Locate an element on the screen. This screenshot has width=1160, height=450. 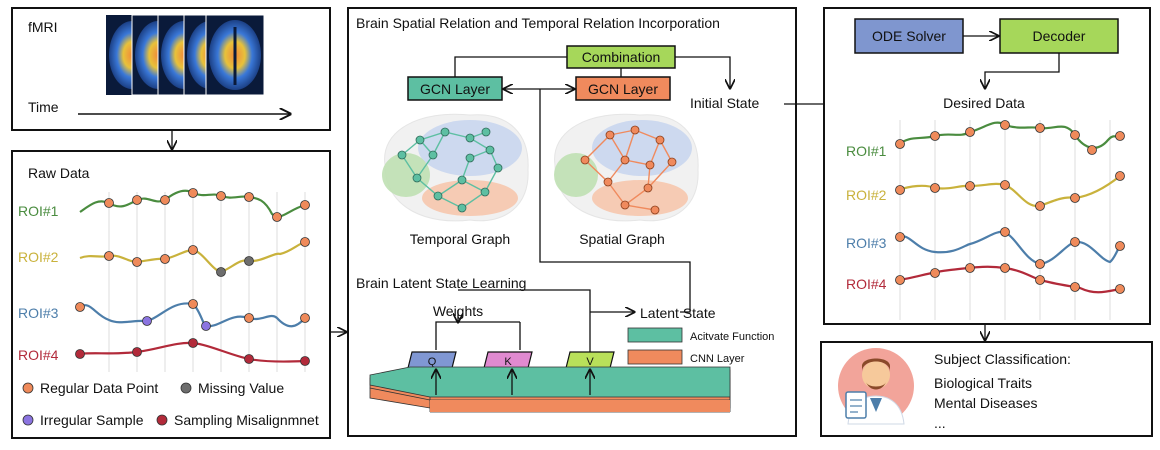
decoder-box is located at coordinates (1059, 36).